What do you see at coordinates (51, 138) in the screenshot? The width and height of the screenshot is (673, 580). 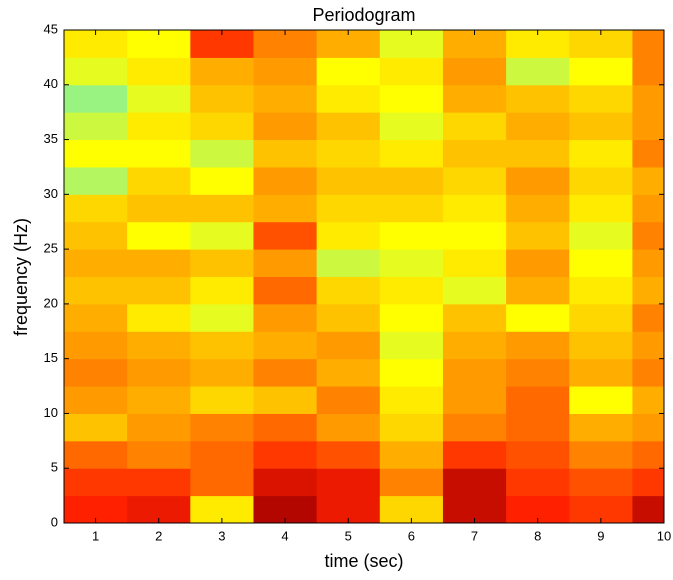 I see `y-tick-label: 35` at bounding box center [51, 138].